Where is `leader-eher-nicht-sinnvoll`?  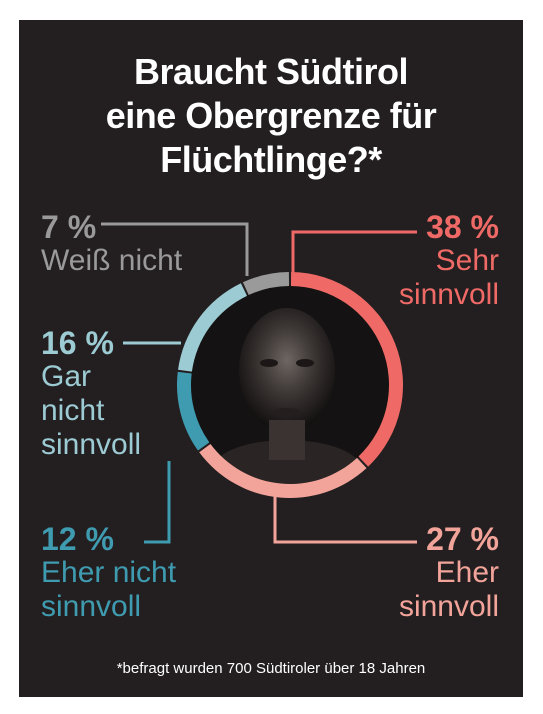
leader-eher-nicht-sinnvoll is located at coordinates (157, 502).